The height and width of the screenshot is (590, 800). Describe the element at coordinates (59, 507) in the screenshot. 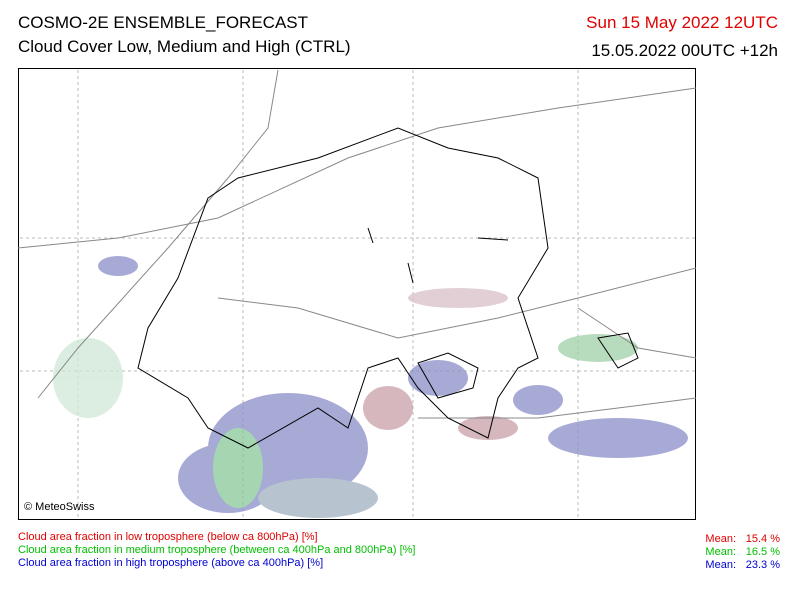

I see `credit: © MeteoSwiss` at that location.